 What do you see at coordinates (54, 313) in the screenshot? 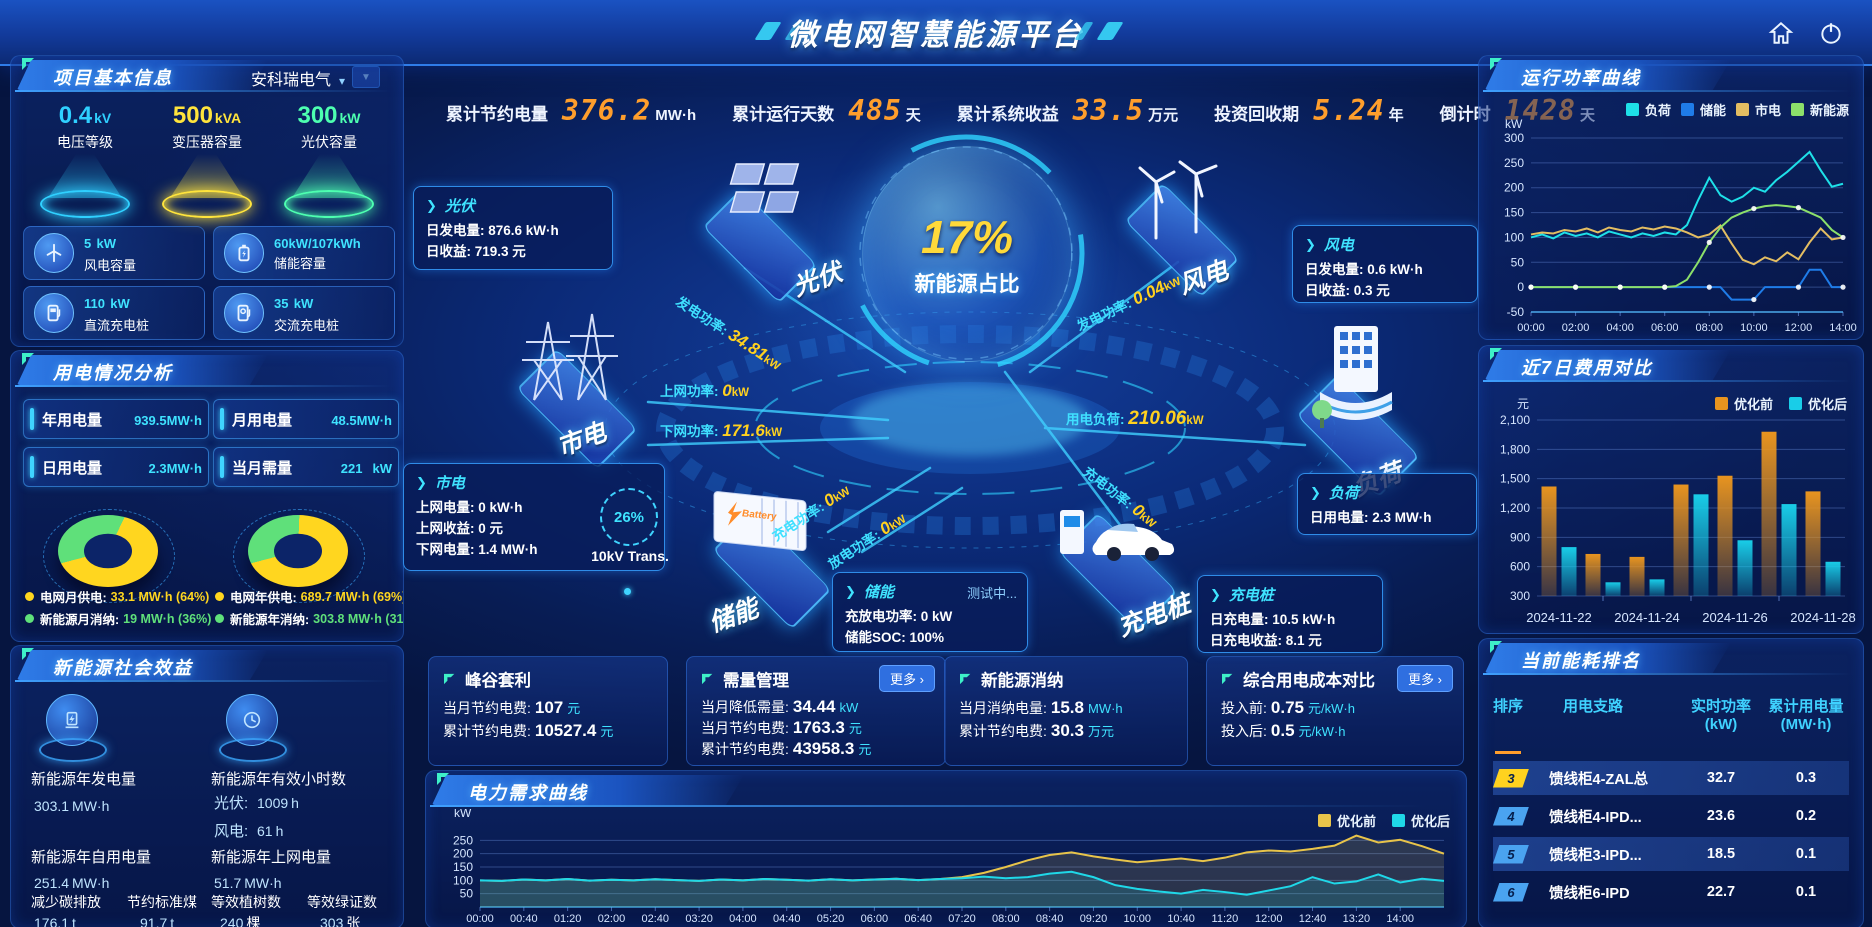
I see `dc-charger-icon` at bounding box center [54, 313].